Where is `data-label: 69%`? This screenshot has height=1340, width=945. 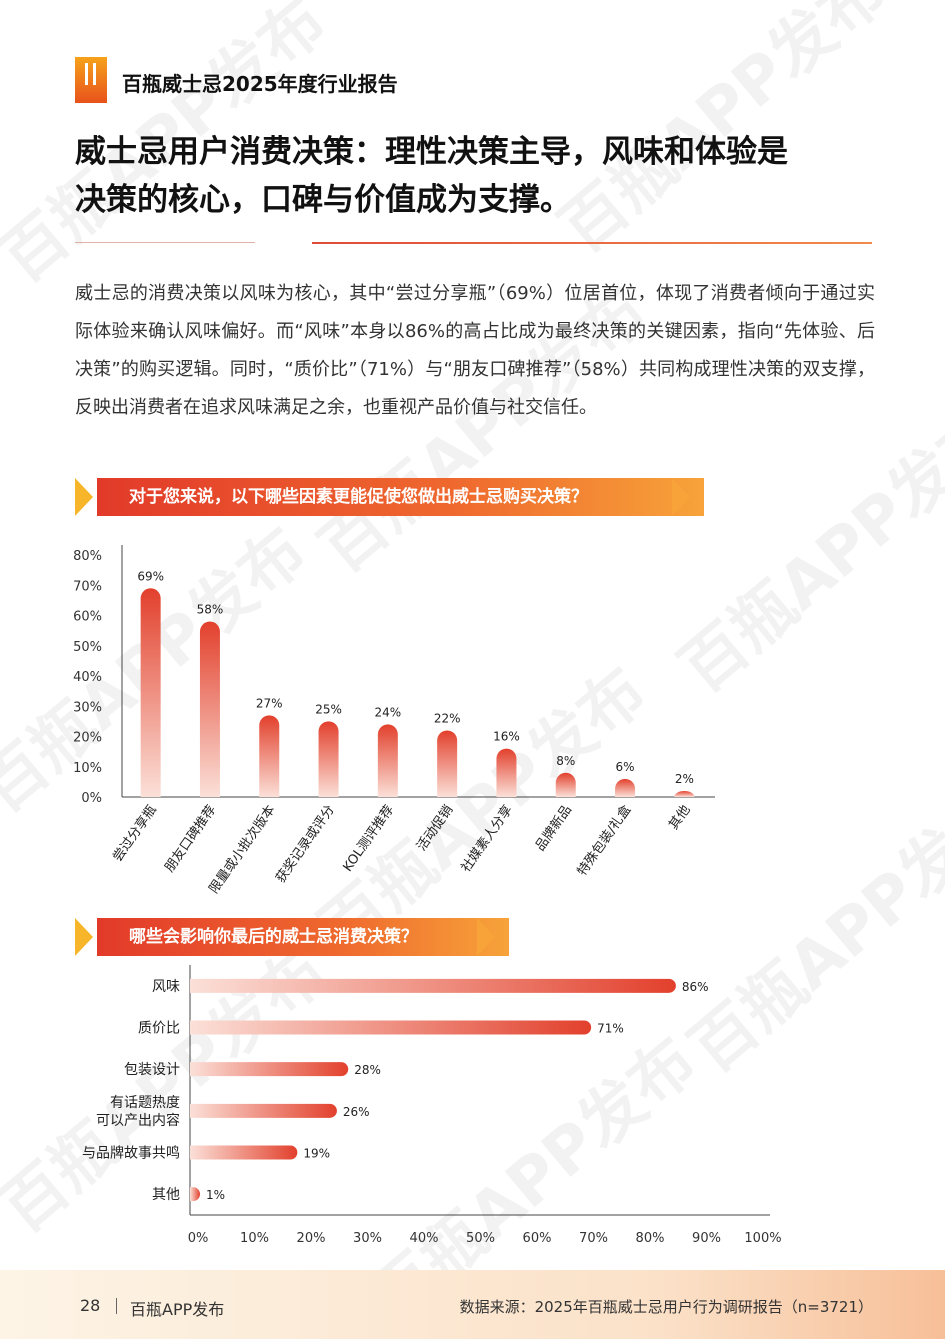 data-label: 69% is located at coordinates (150, 576).